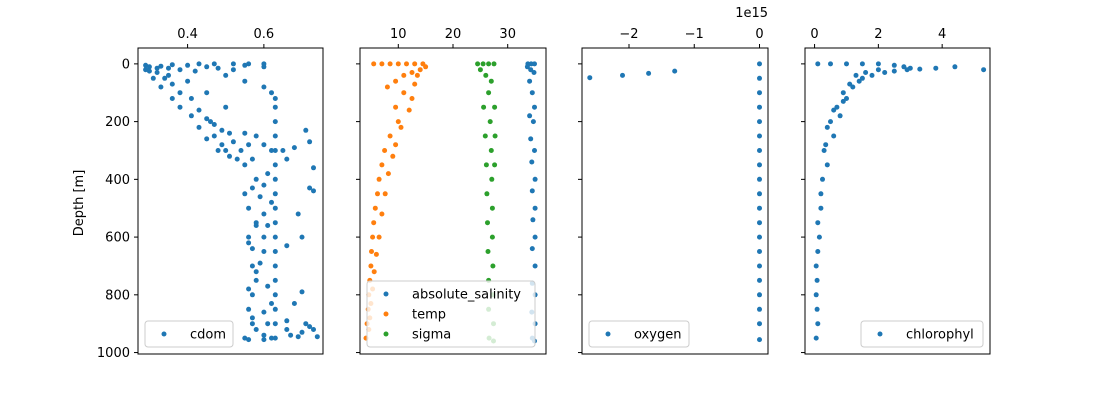  Describe the element at coordinates (126, 64) in the screenshot. I see `y-tick-label: 0` at that location.